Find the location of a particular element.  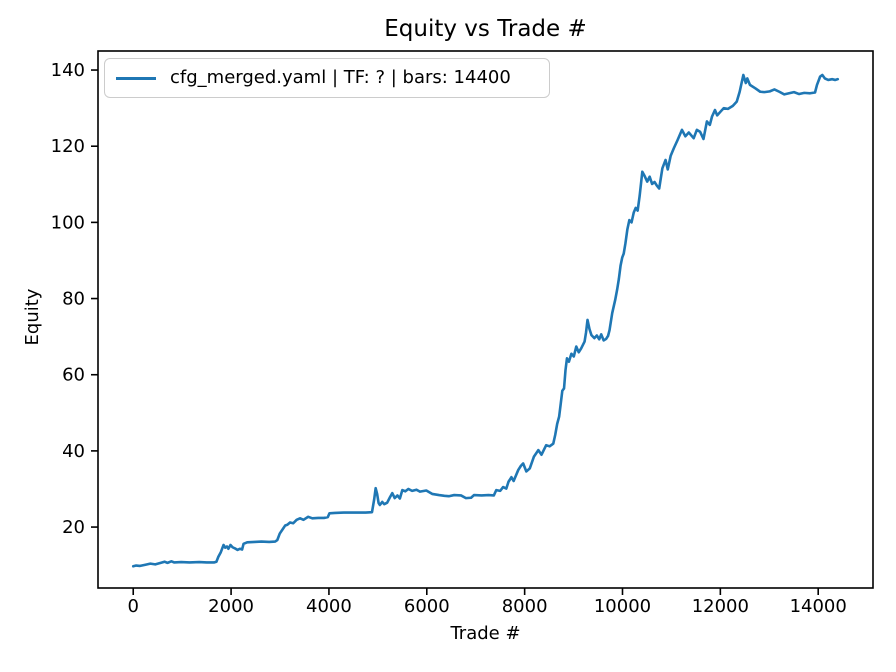

x-axis-tick-label: 4000 is located at coordinates (329, 606).